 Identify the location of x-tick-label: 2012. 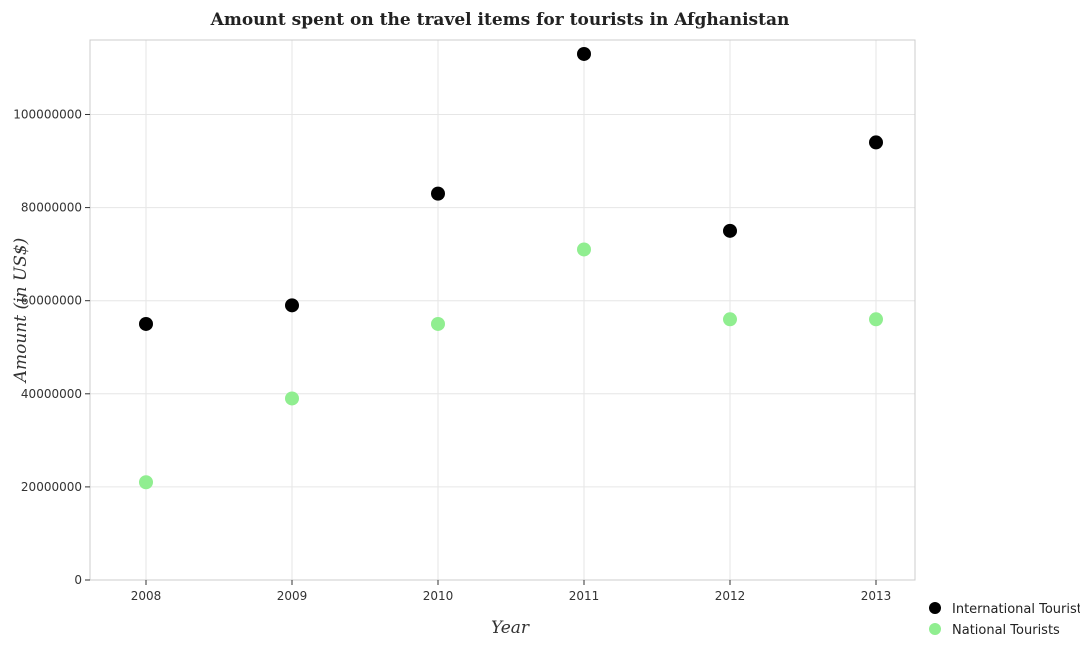
(730, 596).